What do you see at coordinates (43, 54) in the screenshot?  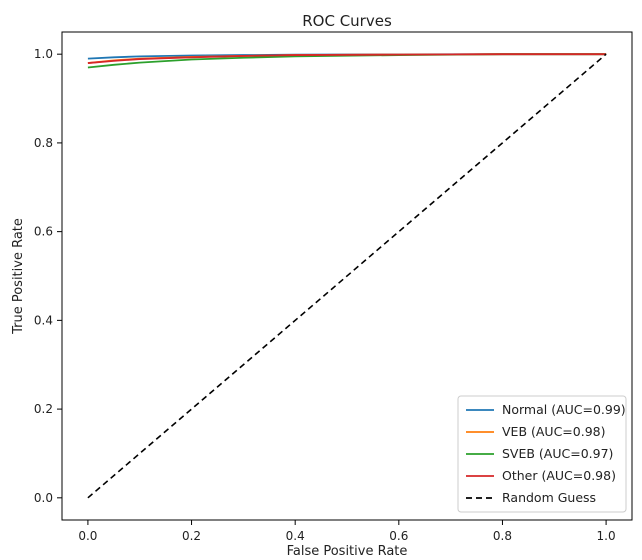 I see `y-tick-label: 1.0` at bounding box center [43, 54].